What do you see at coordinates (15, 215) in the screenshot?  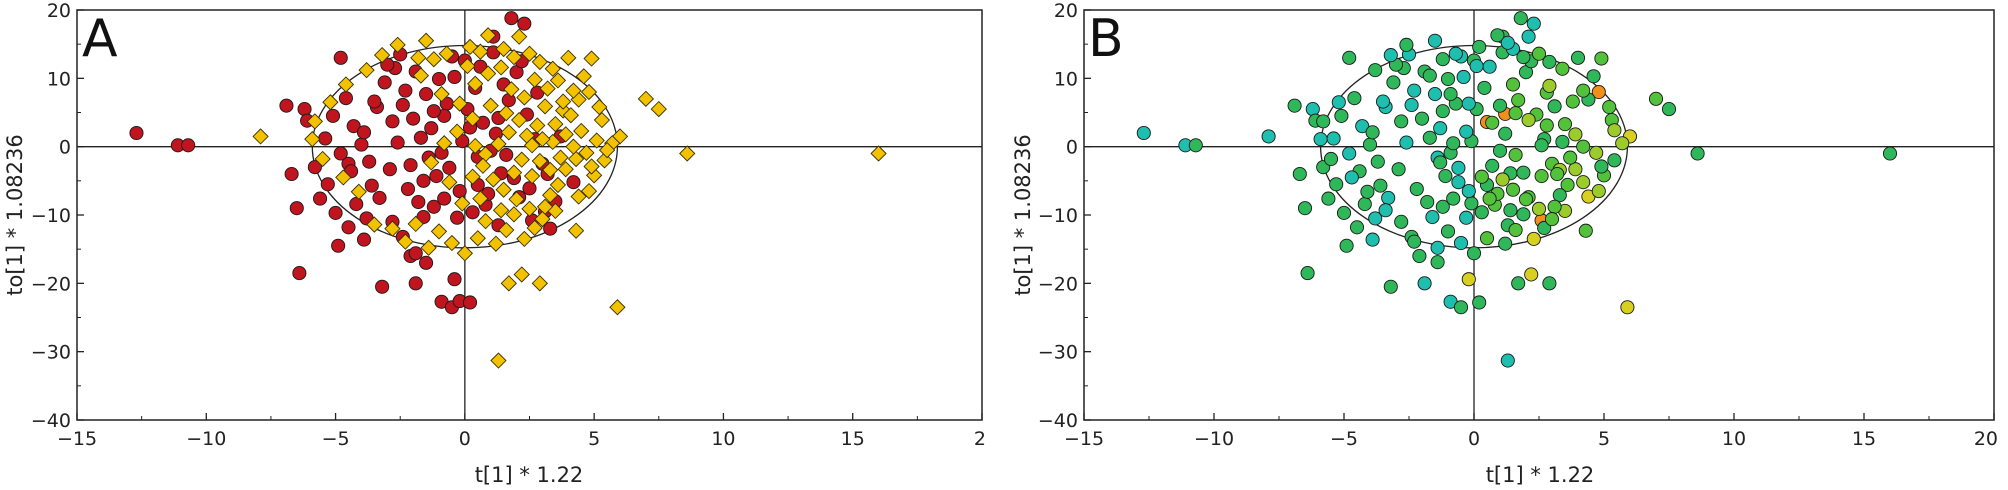 I see `panel-a-y-axis-title: to[1] * 1.08236` at bounding box center [15, 215].